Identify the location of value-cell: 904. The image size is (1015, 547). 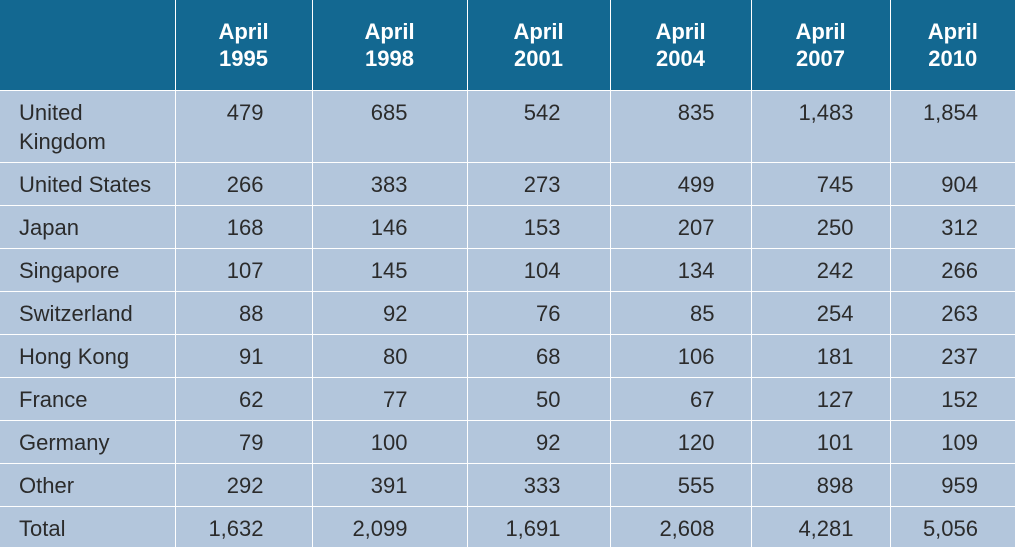
(952, 183).